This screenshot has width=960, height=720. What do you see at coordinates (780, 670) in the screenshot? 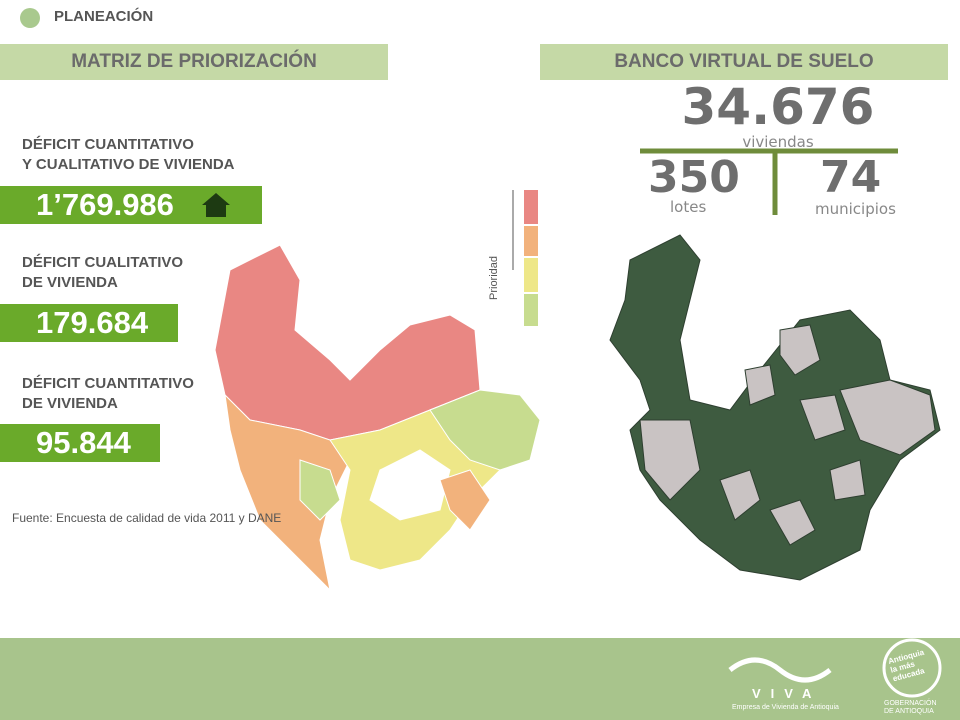
I see `viva-logo` at bounding box center [780, 670].